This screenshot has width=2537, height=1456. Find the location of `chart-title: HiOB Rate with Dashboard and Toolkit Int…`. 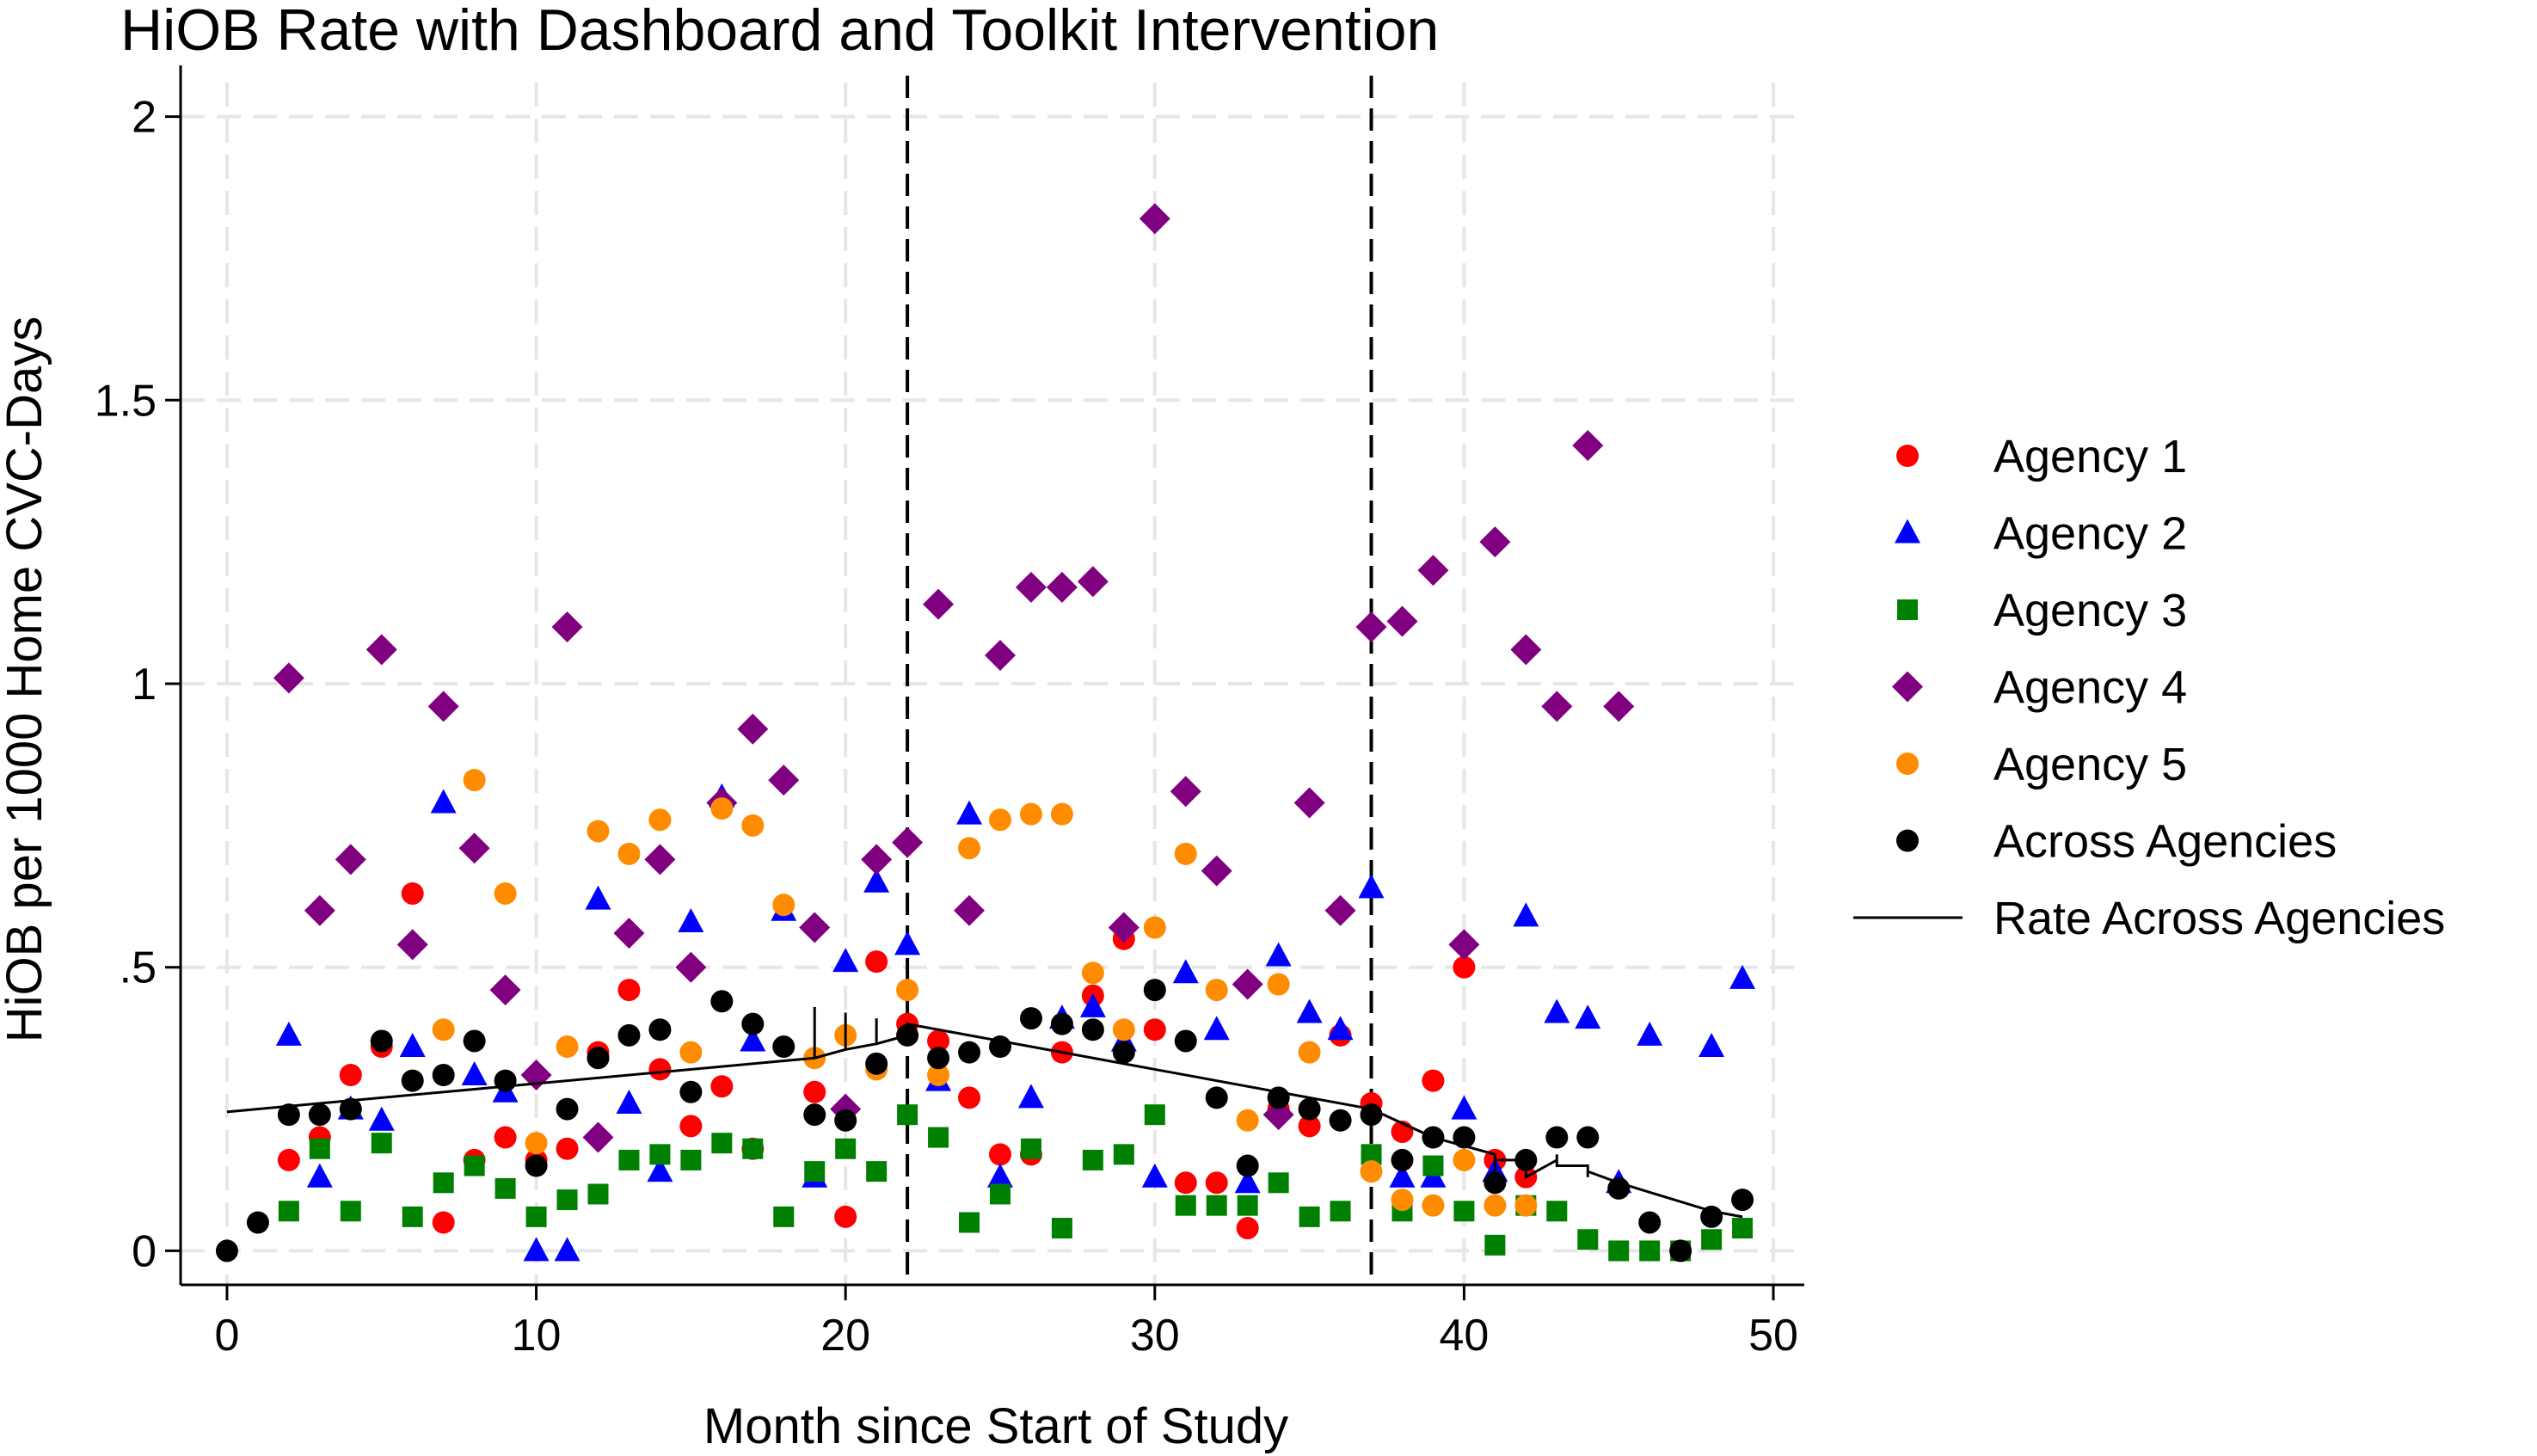

chart-title: HiOB Rate with Dashboard and Toolkit Int… is located at coordinates (779, 31).